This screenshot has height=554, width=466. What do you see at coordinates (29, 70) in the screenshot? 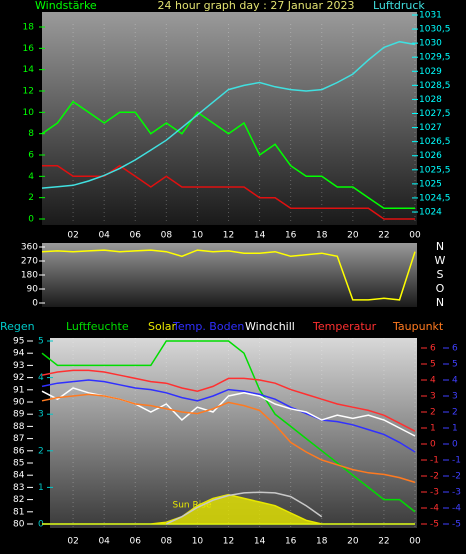
I see `y-tick-label: 14` at bounding box center [29, 70].